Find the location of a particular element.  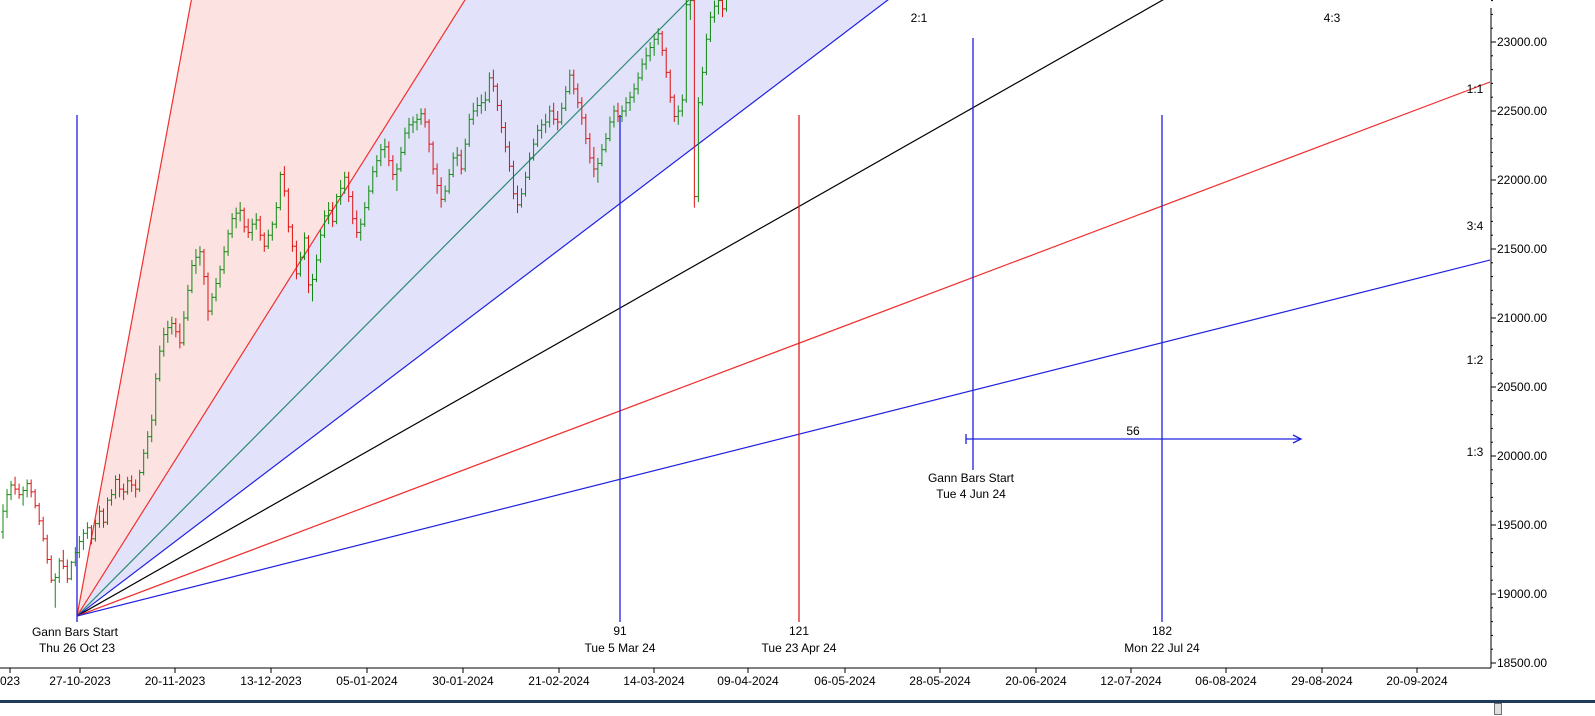

gann-start-2-title: Gann Bars Start is located at coordinates (971, 478).